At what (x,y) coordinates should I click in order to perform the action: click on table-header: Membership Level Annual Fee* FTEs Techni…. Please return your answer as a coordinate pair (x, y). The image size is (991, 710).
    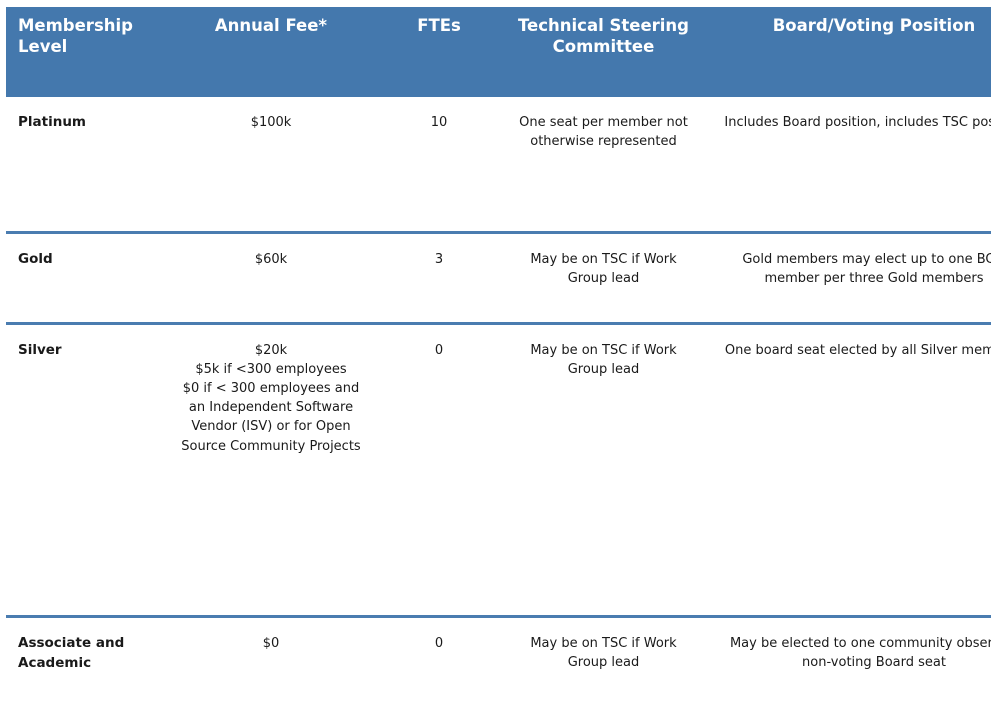
    Looking at the image, I should click on (498, 52).